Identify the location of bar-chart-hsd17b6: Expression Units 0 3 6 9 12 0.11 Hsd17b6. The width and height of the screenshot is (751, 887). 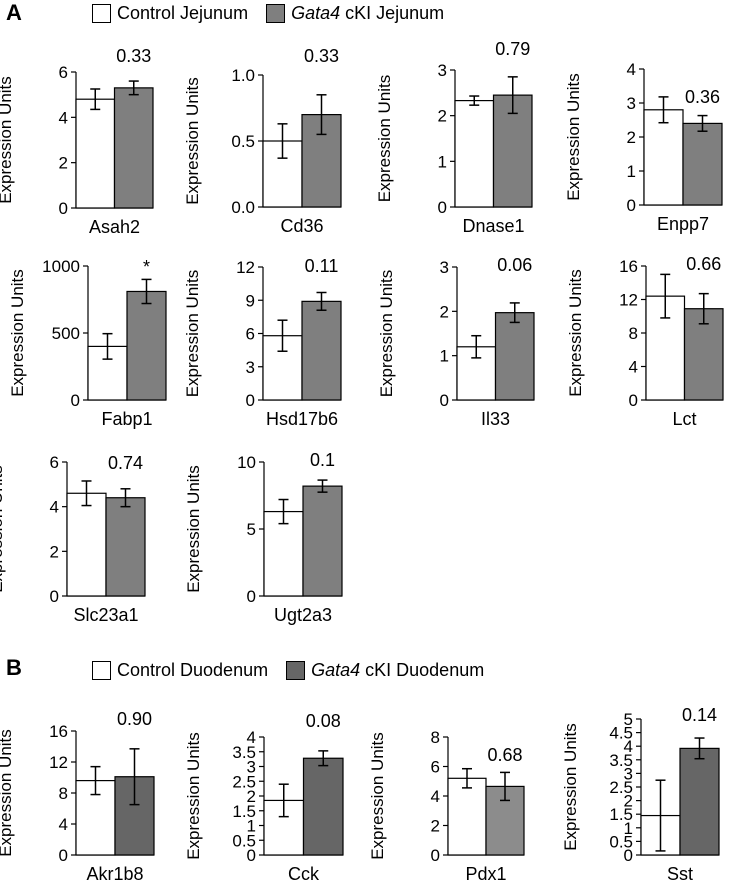
(262, 342).